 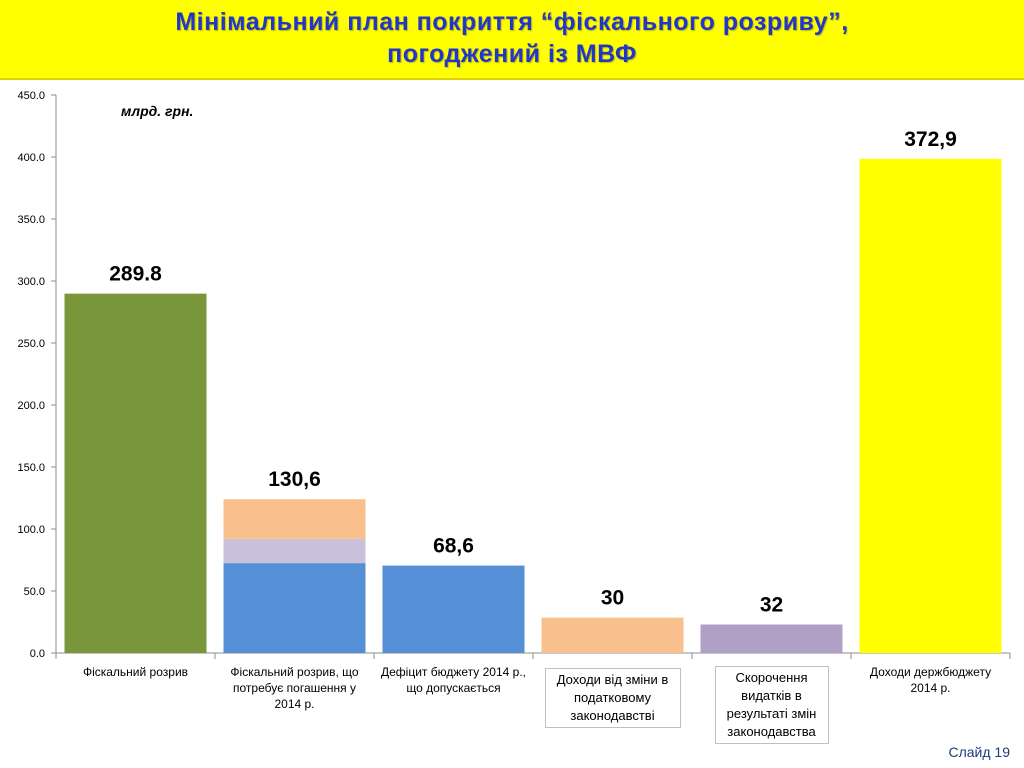 What do you see at coordinates (31, 158) in the screenshot?
I see `y-tick-label: 400.0` at bounding box center [31, 158].